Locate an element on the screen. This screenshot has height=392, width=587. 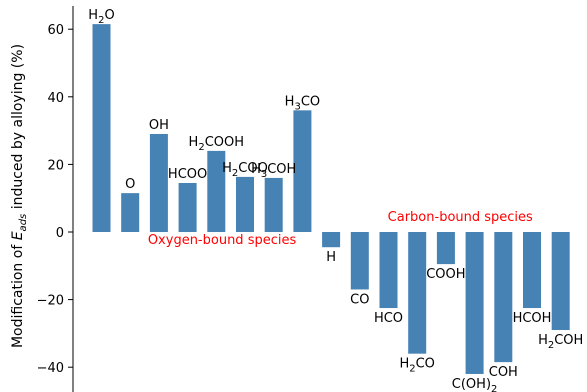
y-tick-label: 0 is located at coordinates (60, 233).